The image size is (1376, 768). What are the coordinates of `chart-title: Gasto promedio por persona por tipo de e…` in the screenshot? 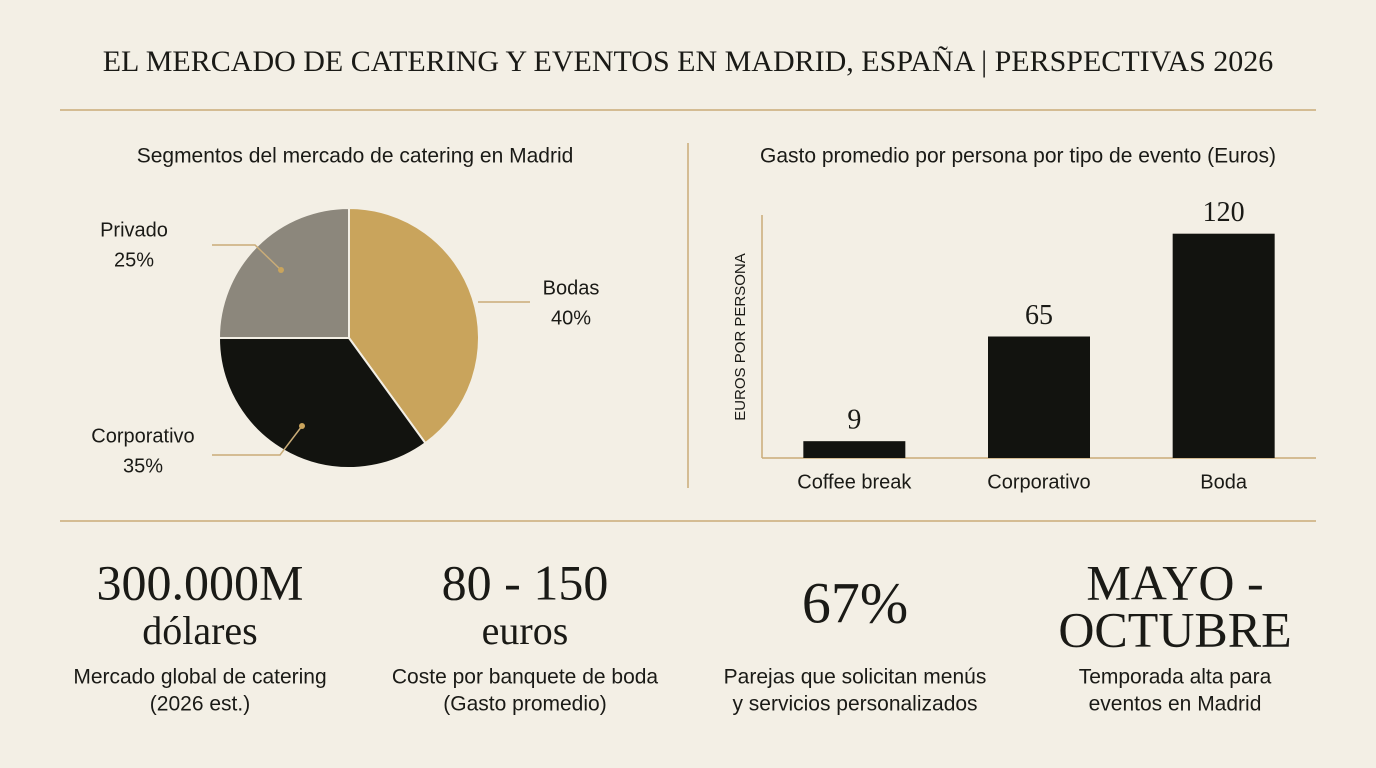 It's located at (1018, 156).